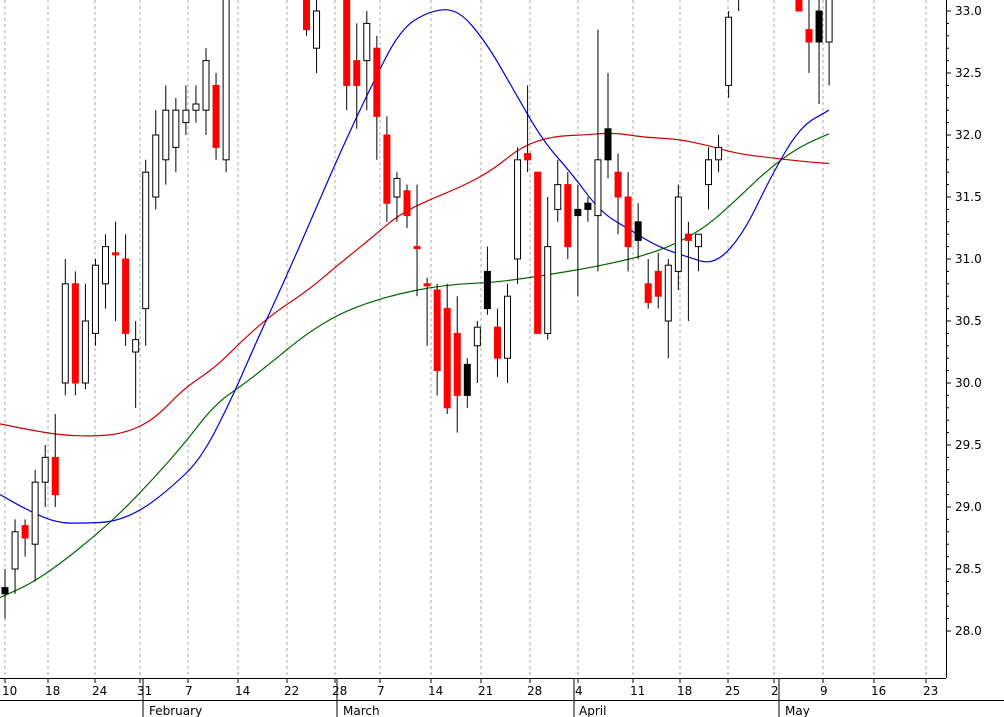 The width and height of the screenshot is (1004, 717). I want to click on y-tick-label: 33.0, so click(968, 11).